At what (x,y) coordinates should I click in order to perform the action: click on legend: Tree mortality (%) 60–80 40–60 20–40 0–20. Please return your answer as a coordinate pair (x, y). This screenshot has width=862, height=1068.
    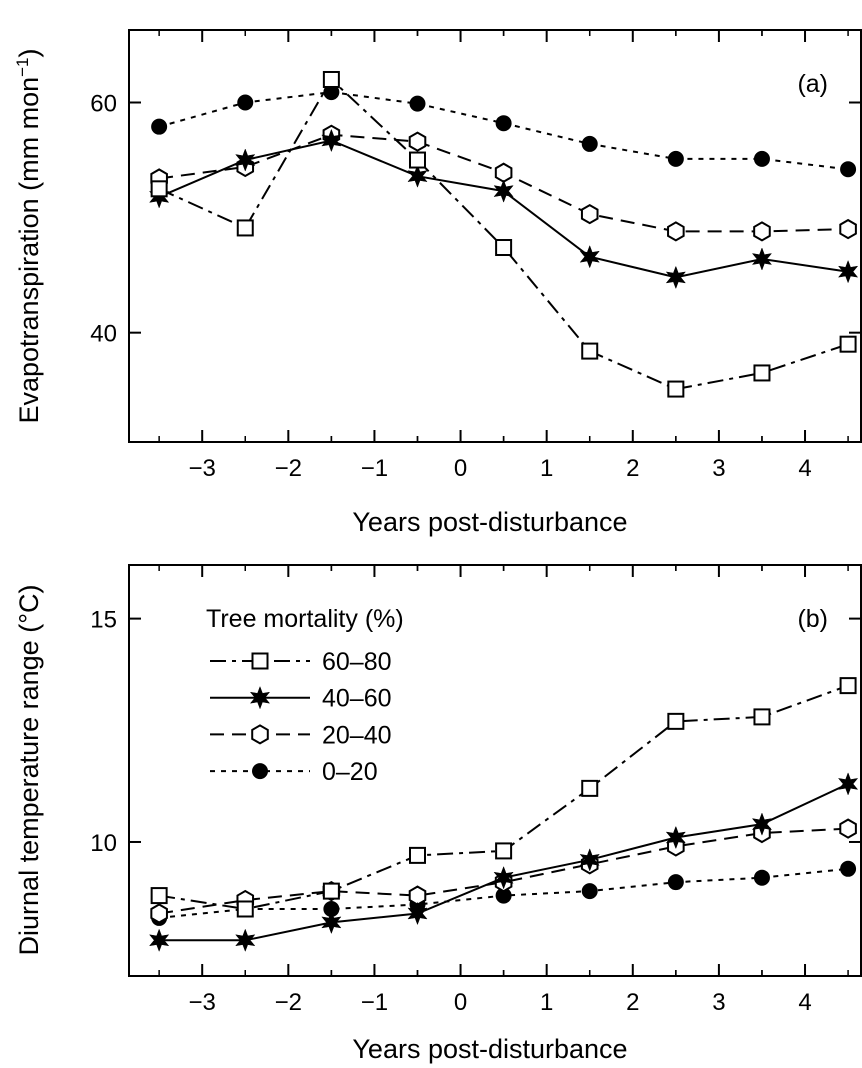
    Looking at the image, I should click on (305, 695).